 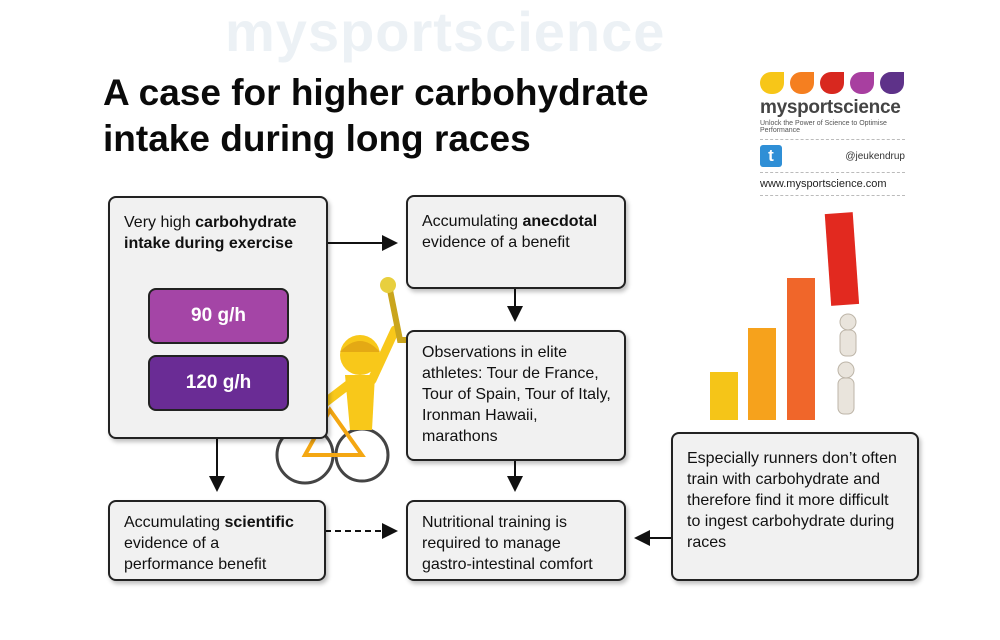 I want to click on title-line-2: intake during long races, so click(x=317, y=138).